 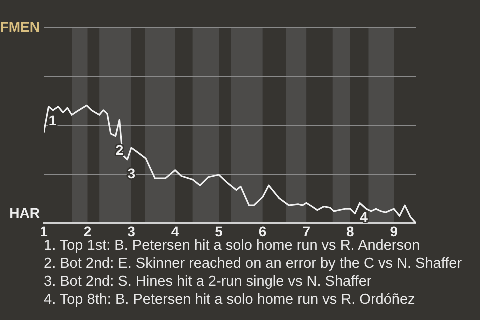 What do you see at coordinates (132, 231) in the screenshot?
I see `x-tick-label: 3` at bounding box center [132, 231].